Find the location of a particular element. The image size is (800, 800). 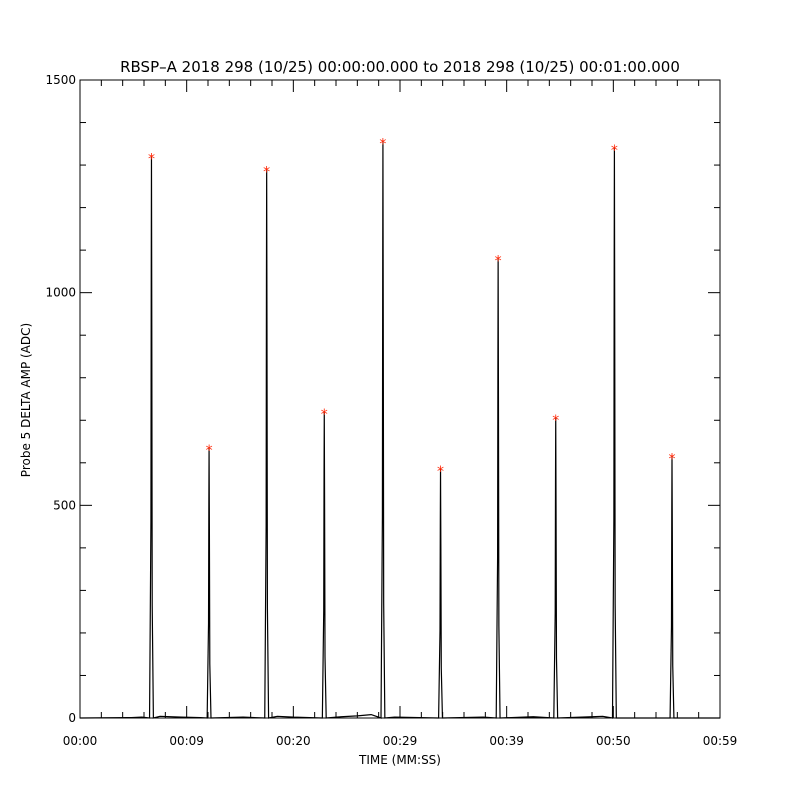

y-tick-label: 500 is located at coordinates (64, 505).